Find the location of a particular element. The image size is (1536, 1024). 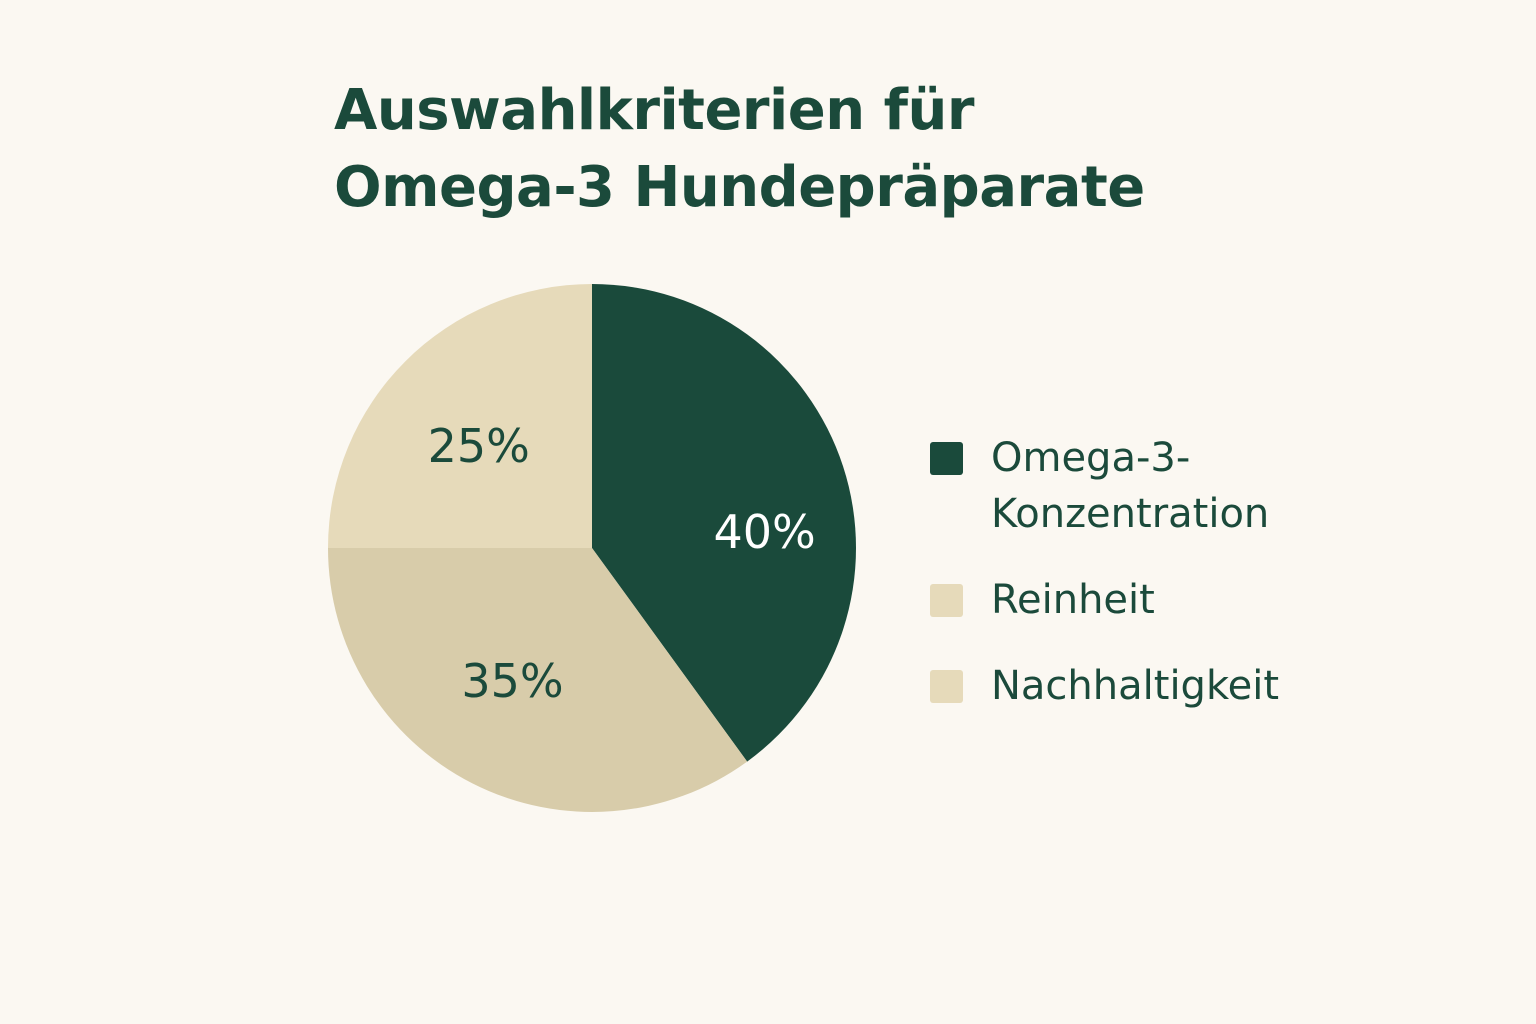

legend-label-omega3-konzentration: Omega-3- Konzentration is located at coordinates (1130, 486).